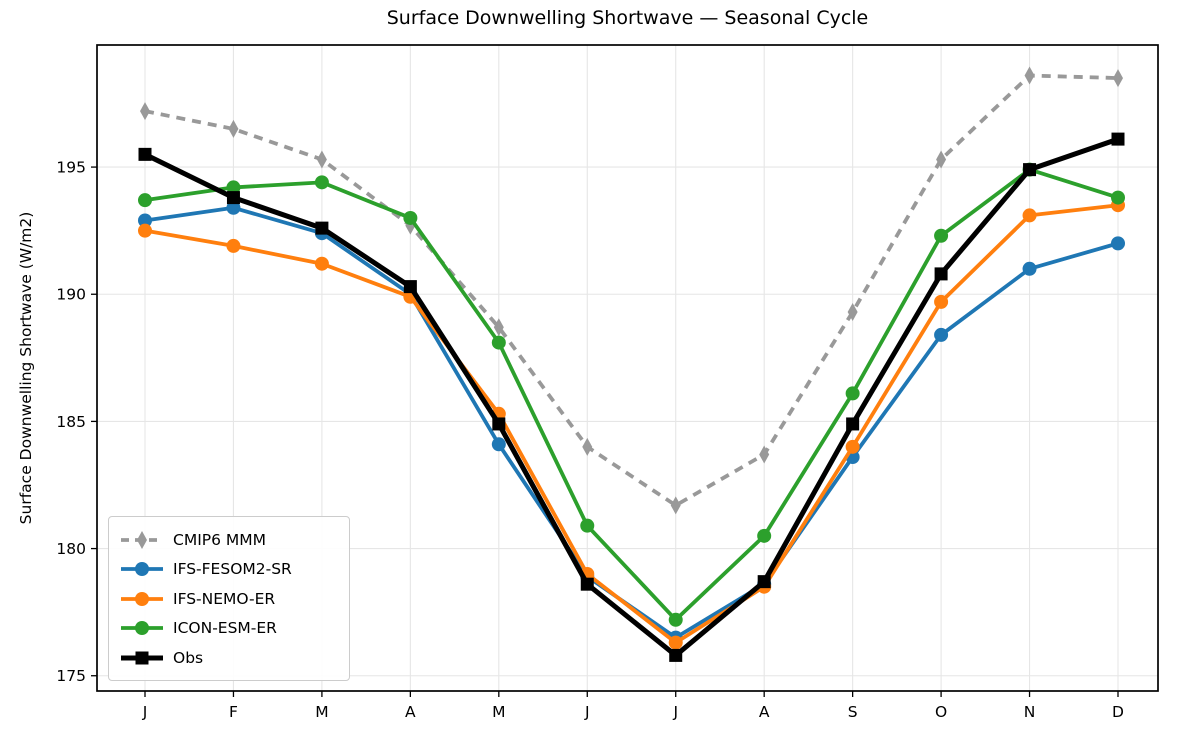  I want to click on legend-item-cmip6-mmm: CMIP6 MMM, so click(228, 539).